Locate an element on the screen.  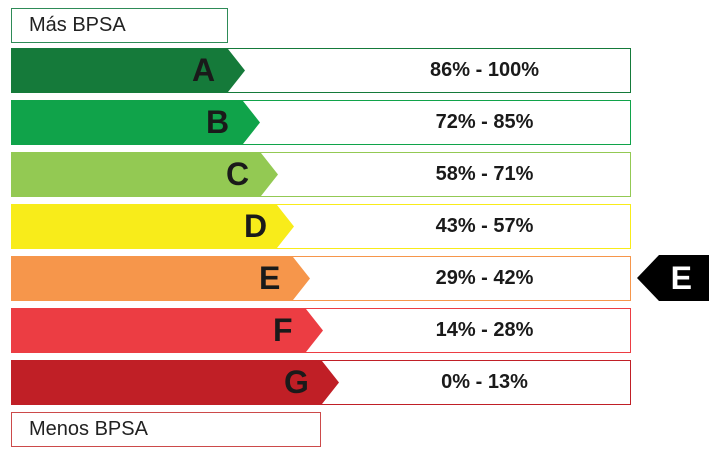
rating-row-e: E 29% - 42% is located at coordinates (321, 278).